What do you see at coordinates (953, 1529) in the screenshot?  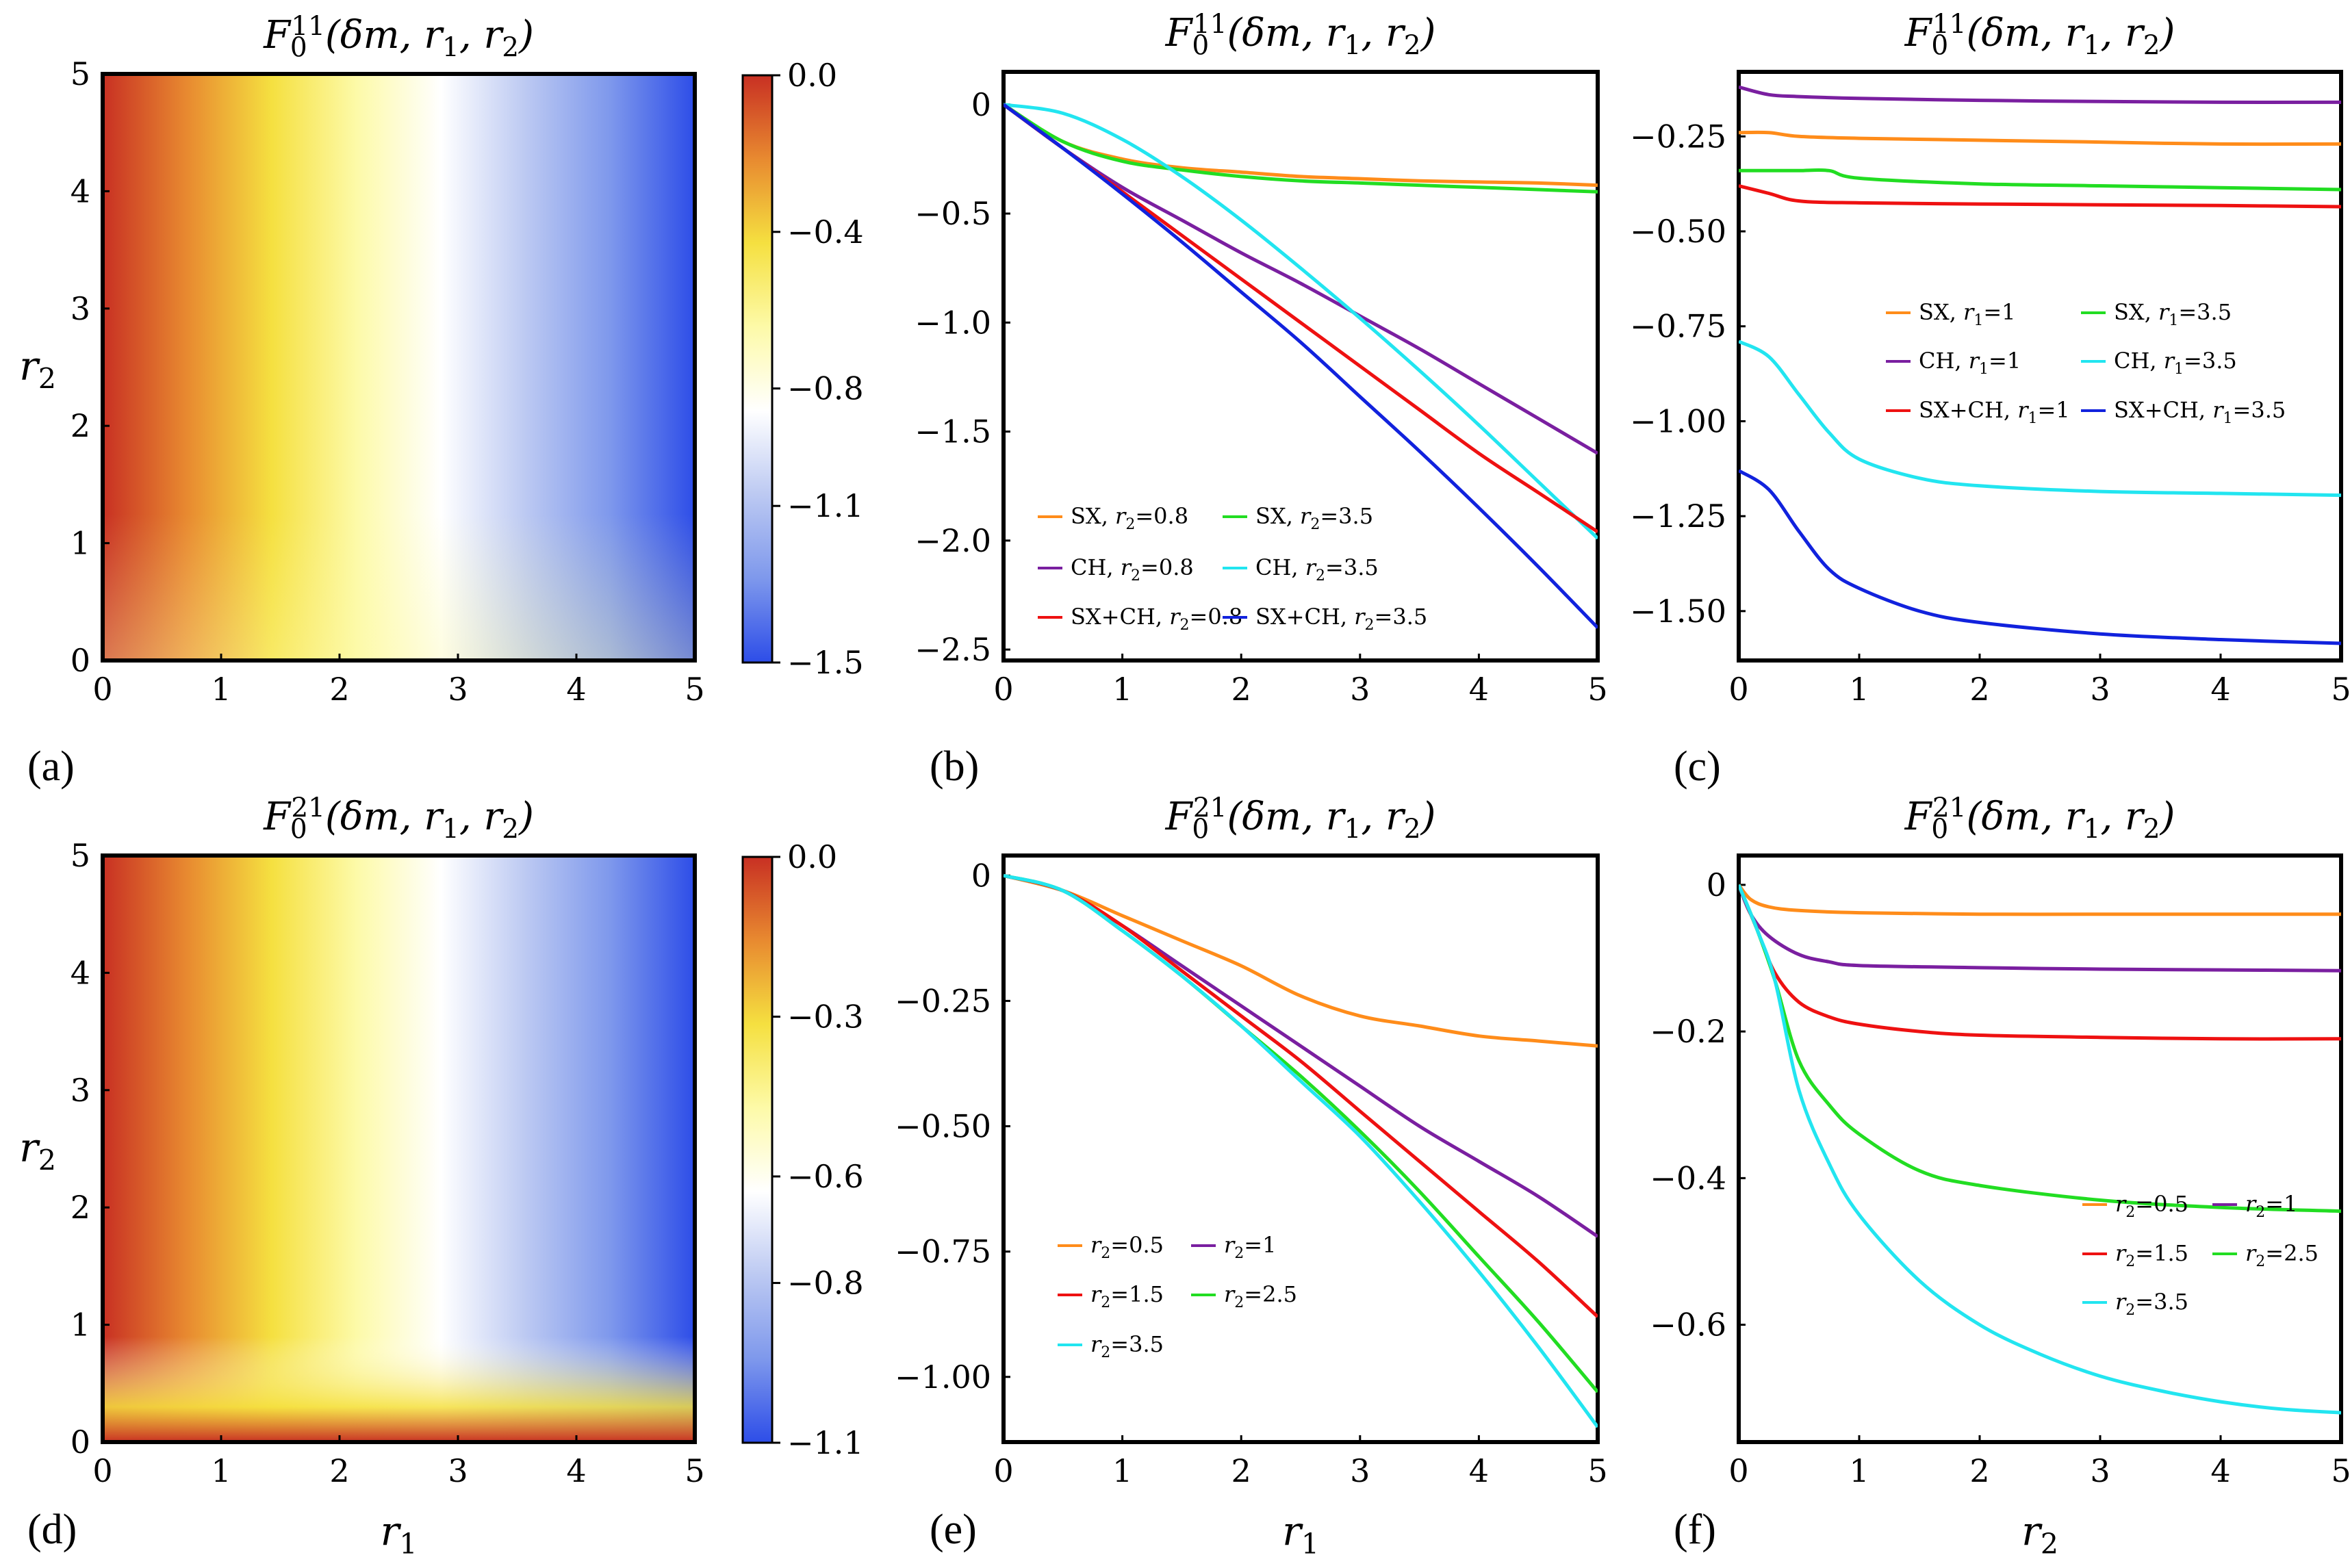 I see `panel-e-label: (e)` at bounding box center [953, 1529].